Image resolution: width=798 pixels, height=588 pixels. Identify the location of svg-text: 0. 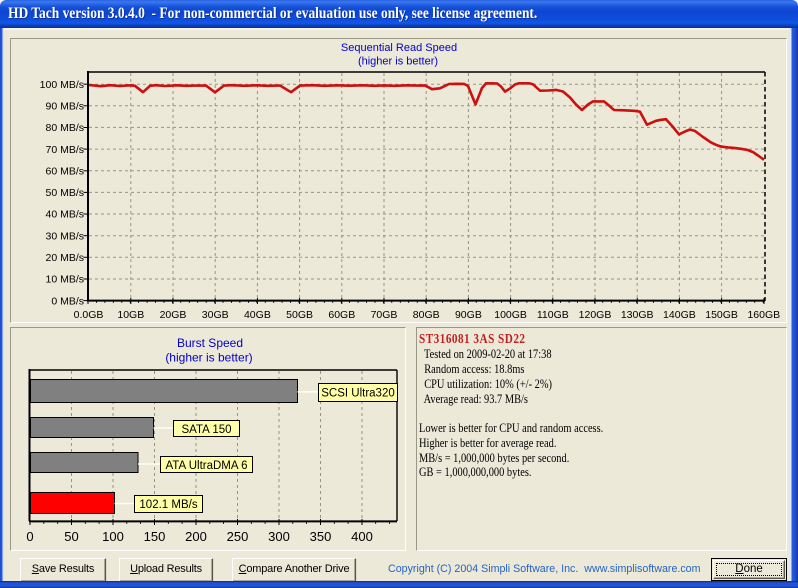
(29, 536).